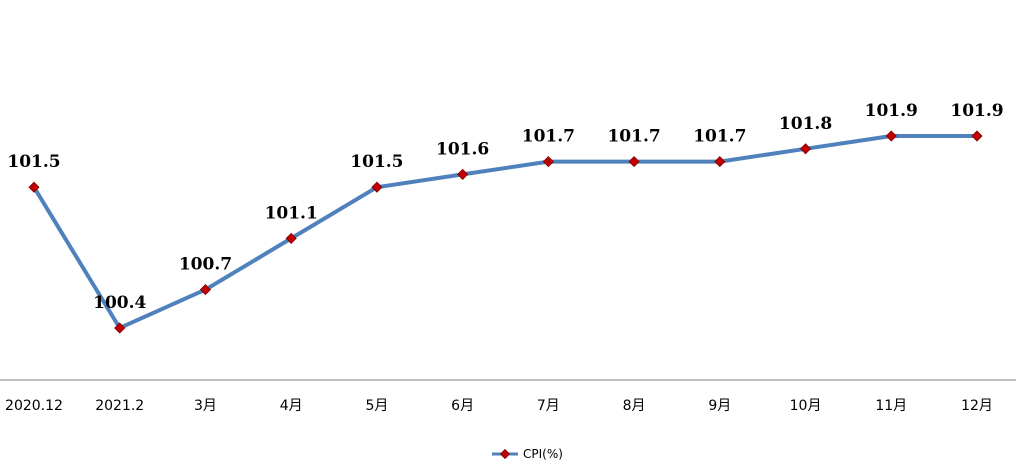 The height and width of the screenshot is (471, 1016). I want to click on x-tick-label: 12月, so click(977, 406).